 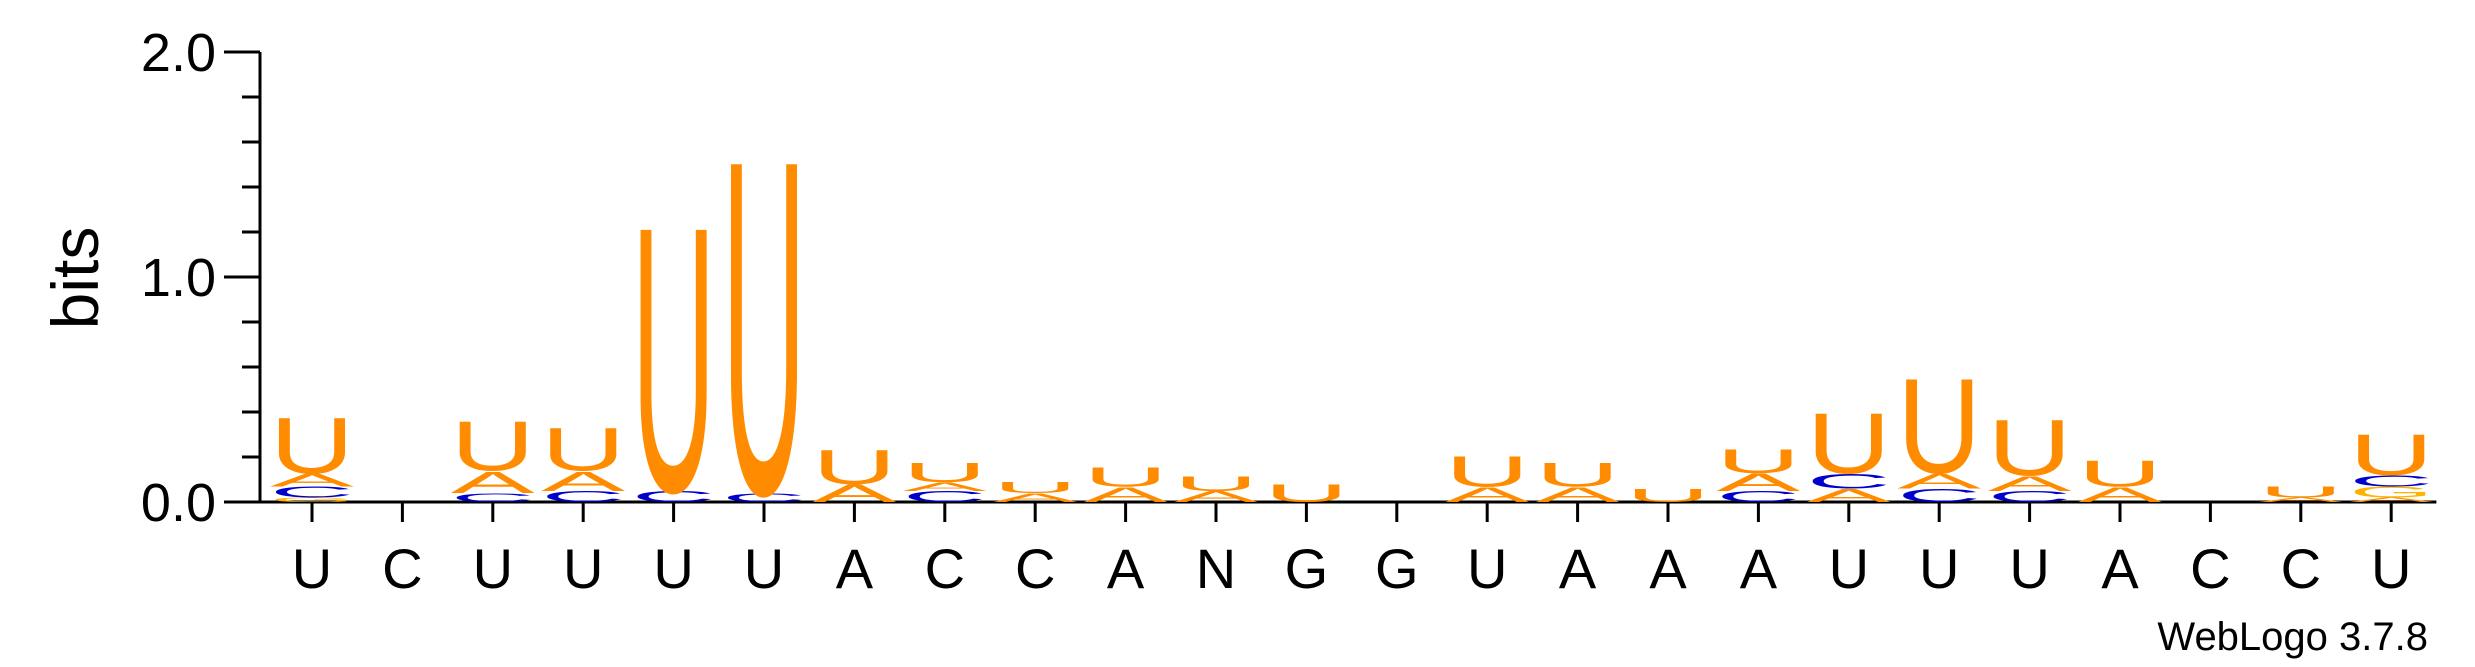 I want to click on stack-position-5: CU, so click(x=674, y=360).